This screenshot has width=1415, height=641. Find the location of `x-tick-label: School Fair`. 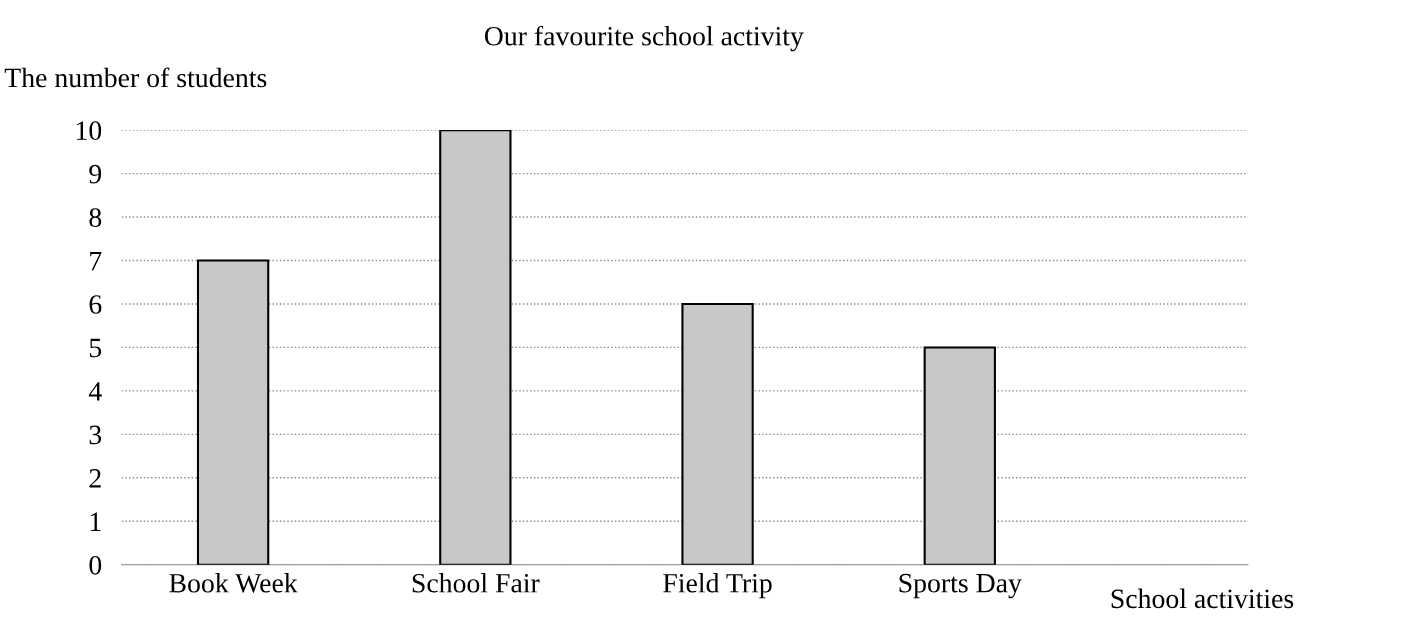

x-tick-label: School Fair is located at coordinates (476, 583).